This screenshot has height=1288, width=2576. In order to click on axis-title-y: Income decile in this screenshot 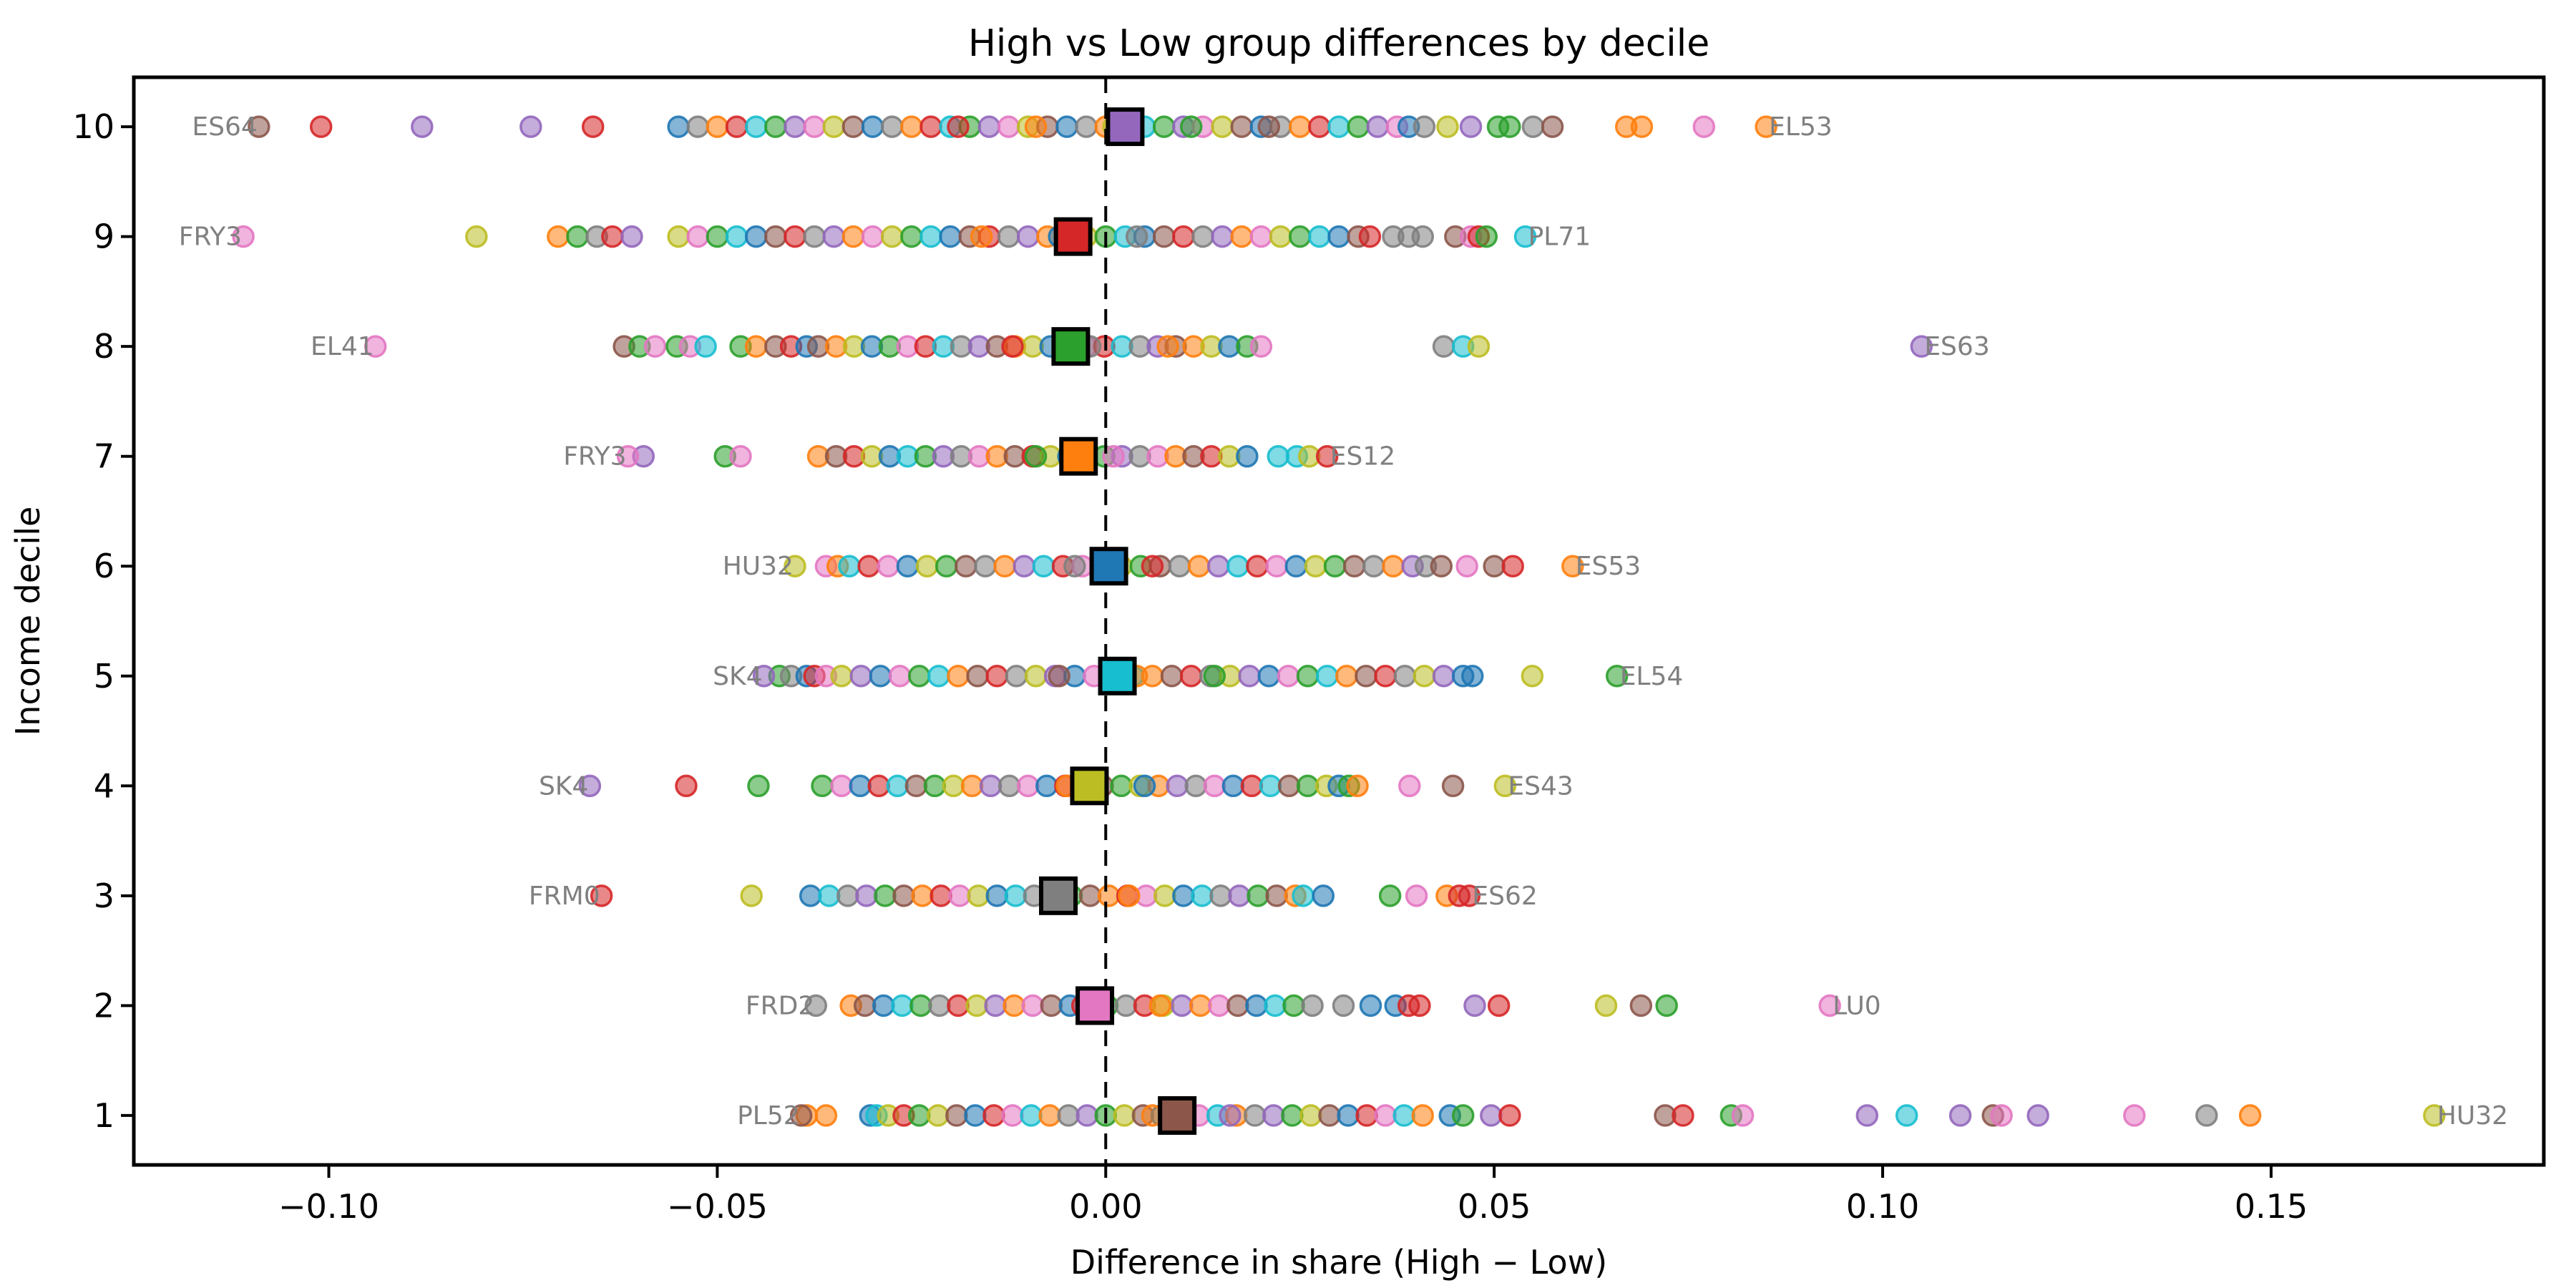, I will do `click(28, 621)`.